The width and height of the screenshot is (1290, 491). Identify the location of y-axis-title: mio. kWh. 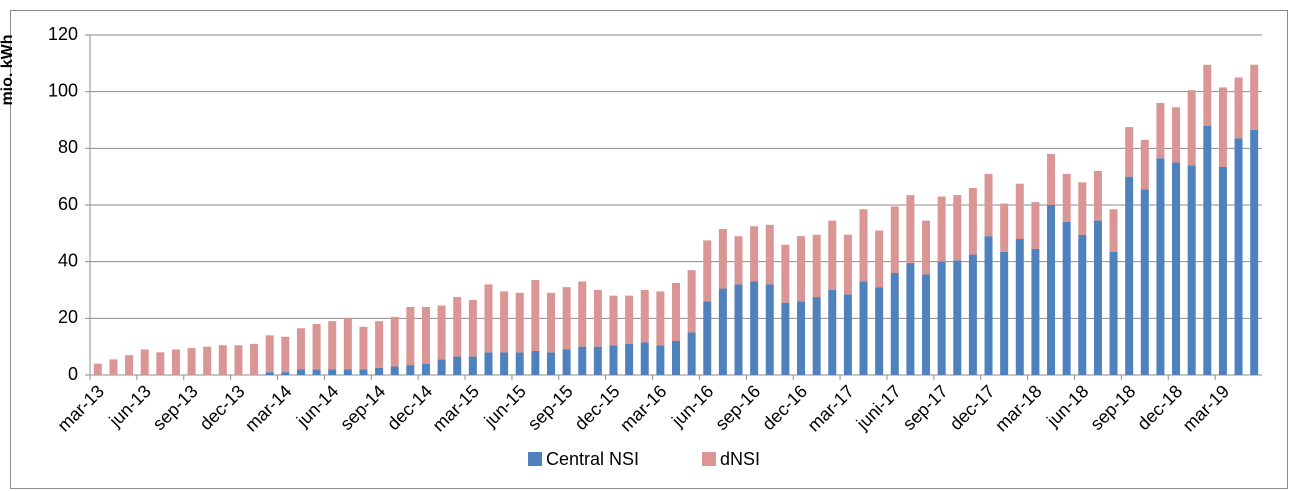
(8, 69).